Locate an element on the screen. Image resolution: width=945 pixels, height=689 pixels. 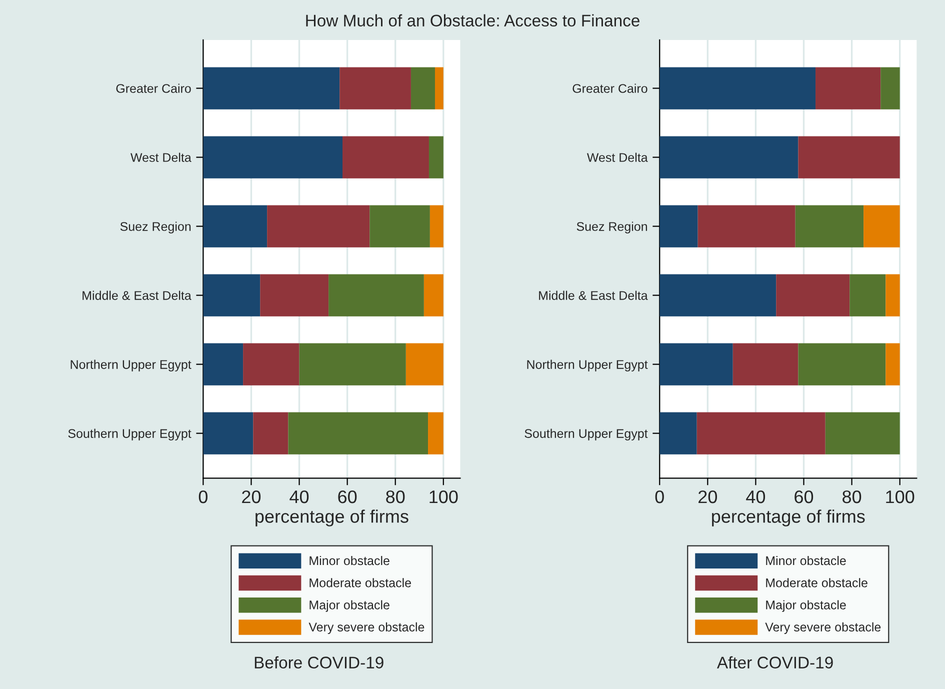
chart-title: How Much of an Obstacle: Access to Finance is located at coordinates (473, 20).